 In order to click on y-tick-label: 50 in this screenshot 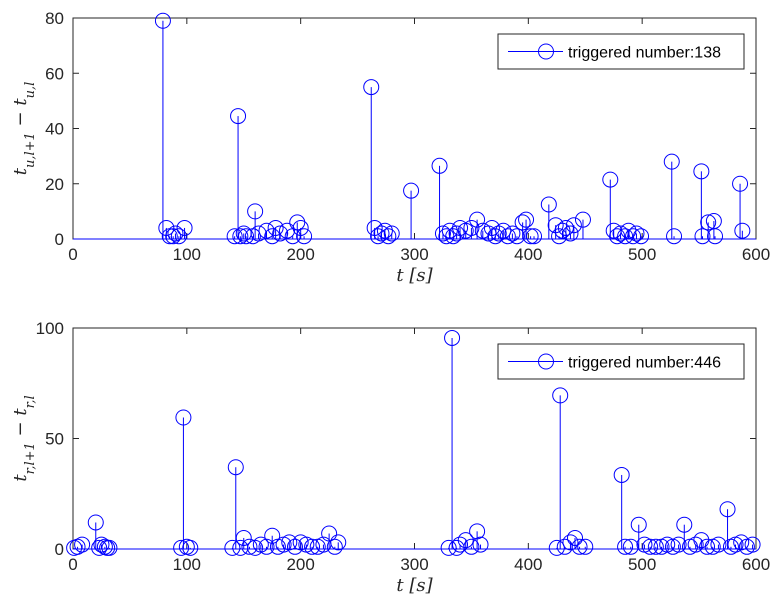, I will do `click(54, 439)`.